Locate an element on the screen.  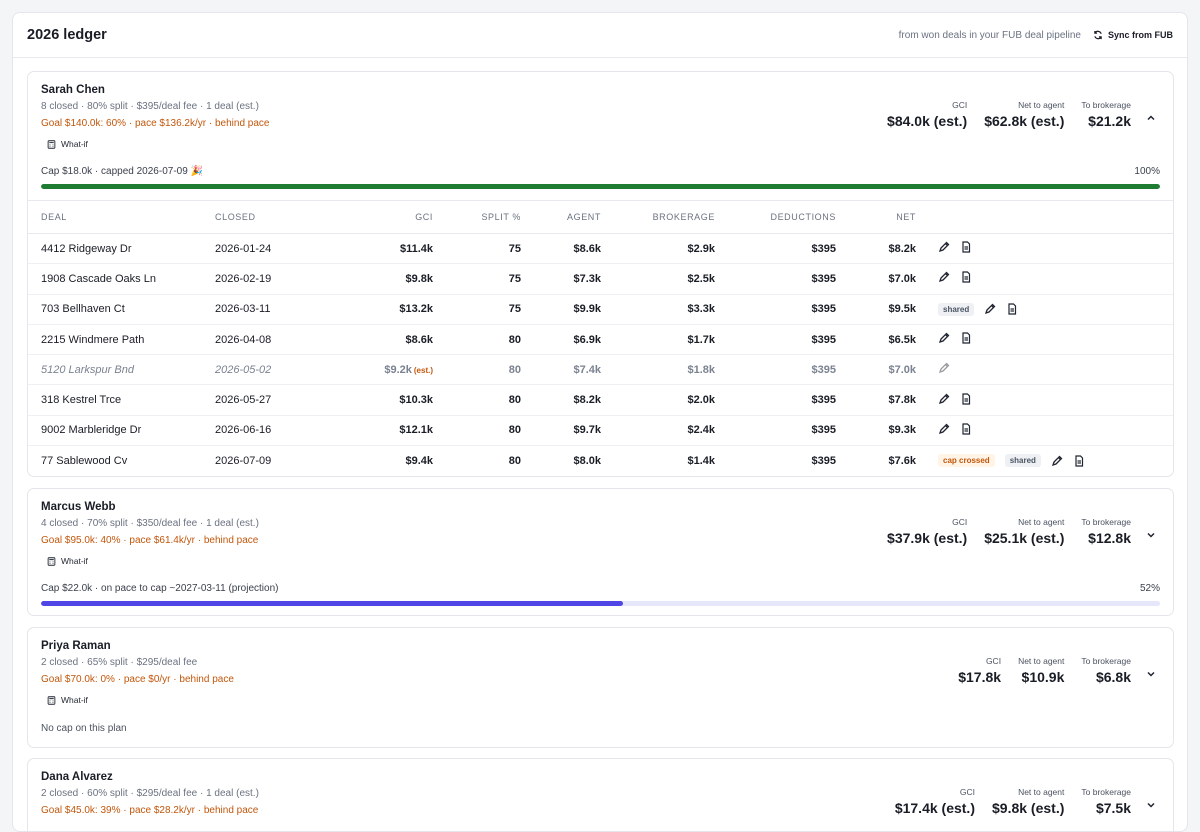
deal-gci: $13.2k is located at coordinates (384, 309).